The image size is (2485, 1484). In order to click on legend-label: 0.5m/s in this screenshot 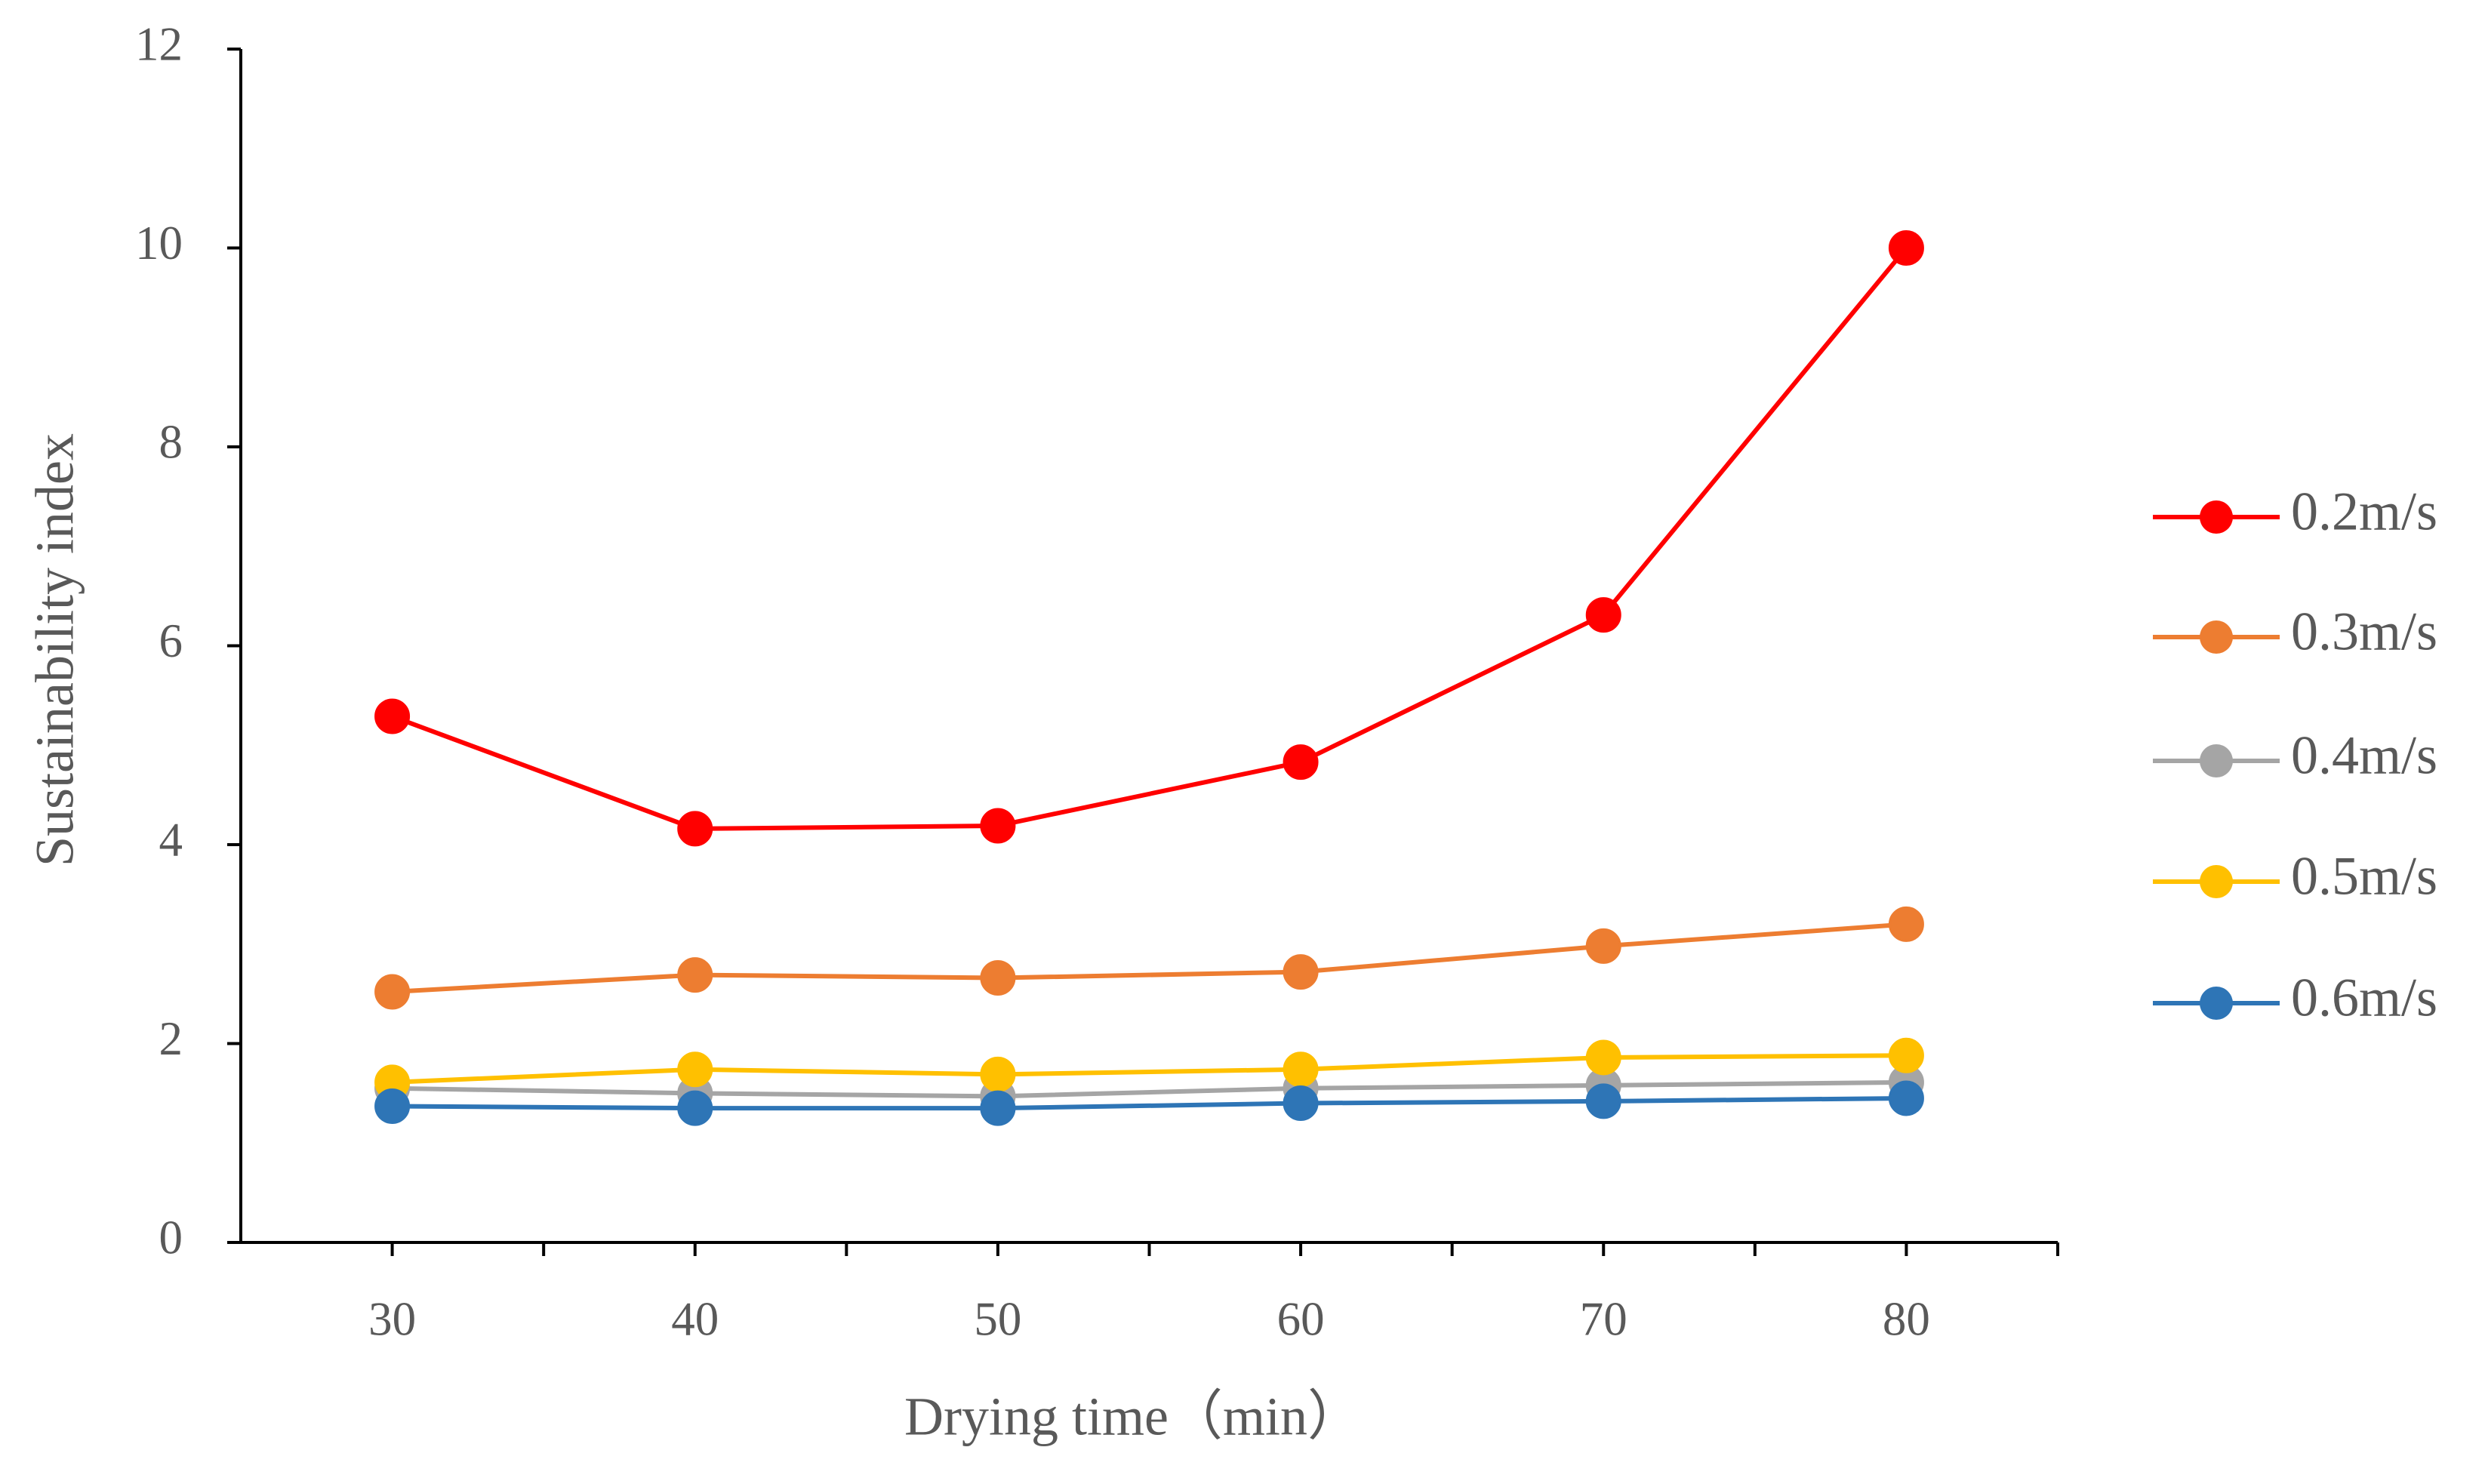, I will do `click(2364, 876)`.